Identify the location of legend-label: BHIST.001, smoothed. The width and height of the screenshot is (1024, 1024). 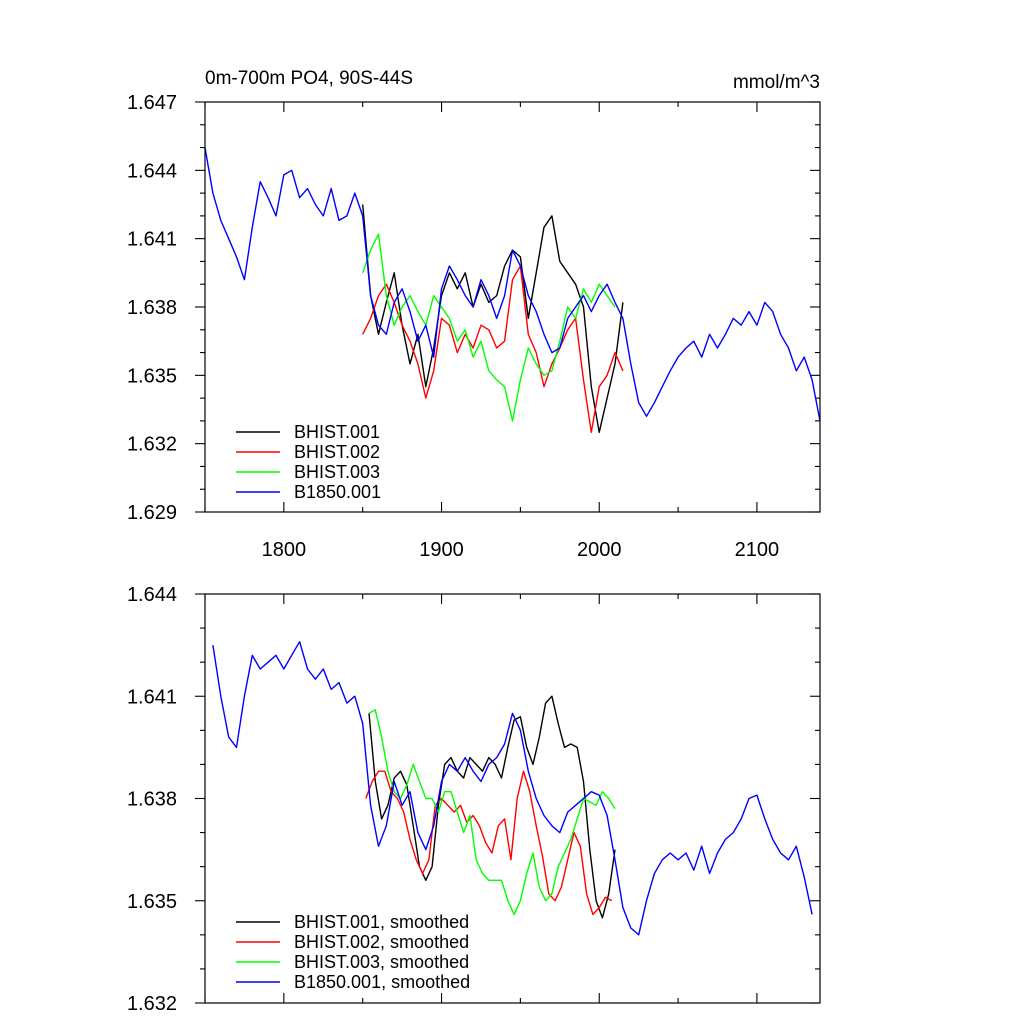
(381, 922).